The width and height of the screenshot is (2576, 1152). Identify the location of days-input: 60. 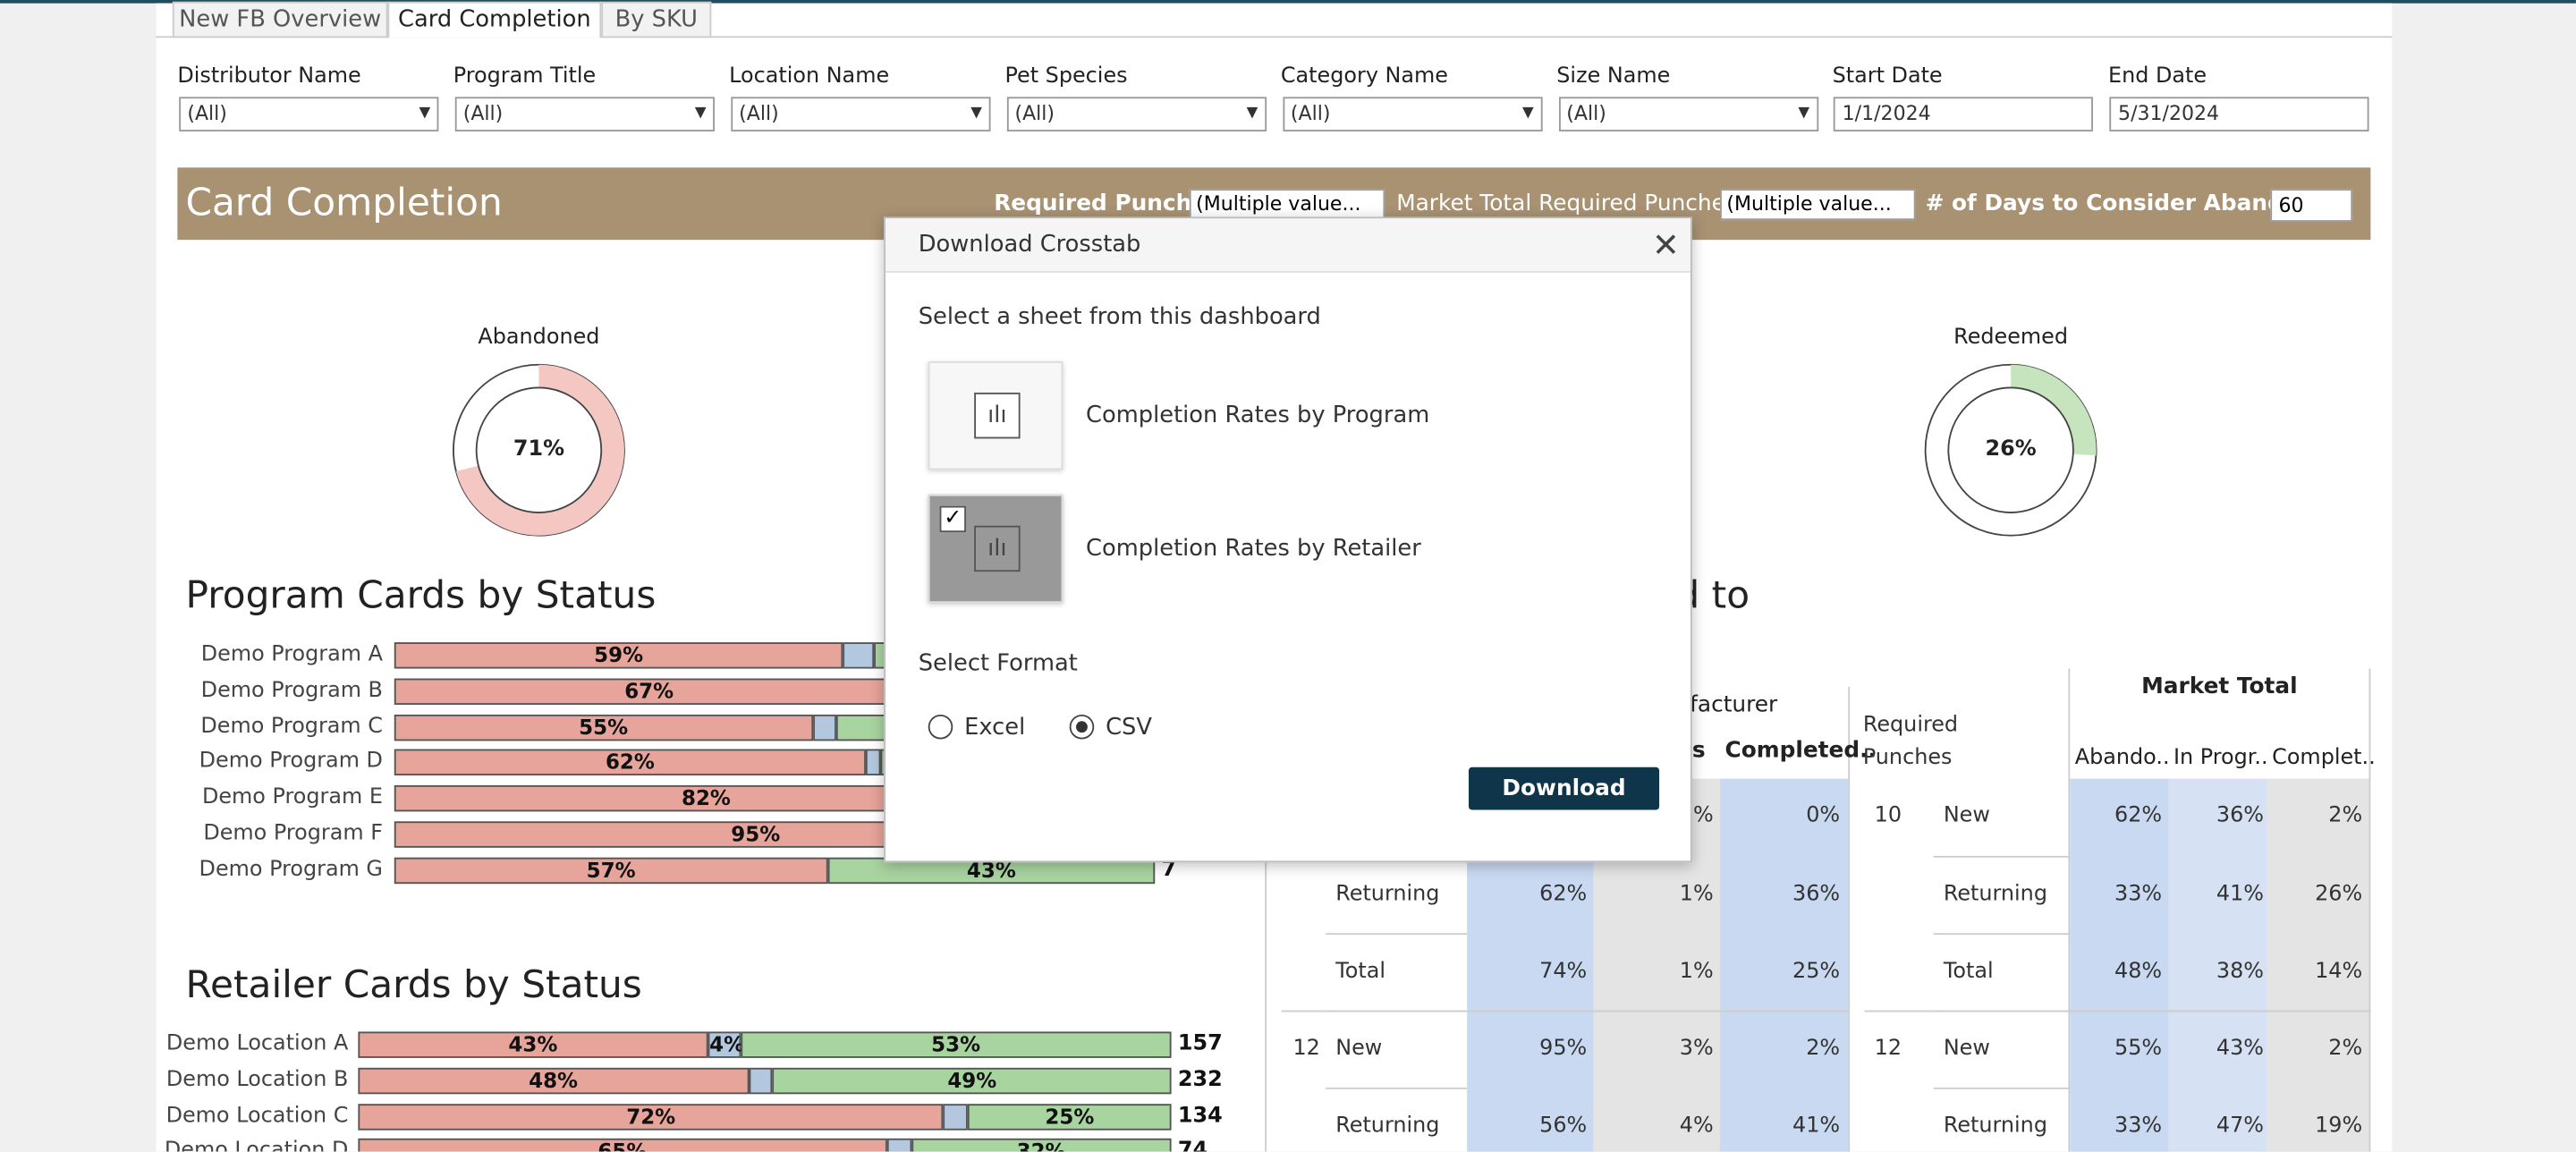
(2311, 206).